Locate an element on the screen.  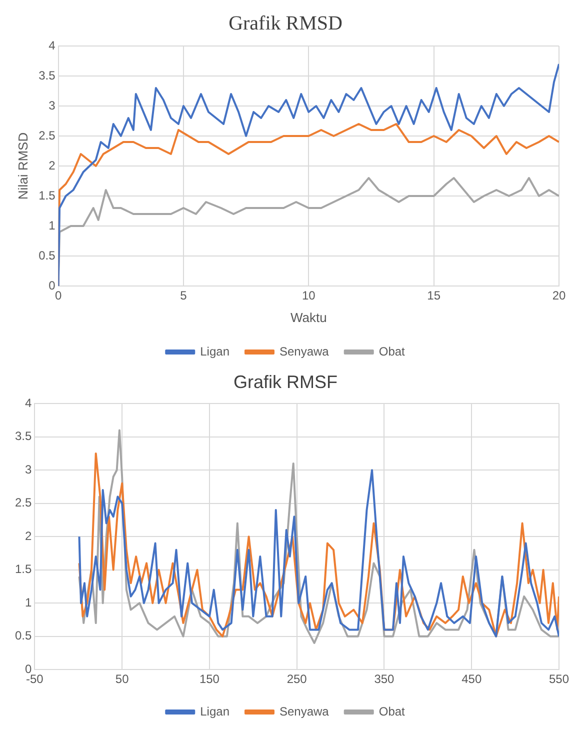
x-tick-label: 350 is located at coordinates (384, 679).